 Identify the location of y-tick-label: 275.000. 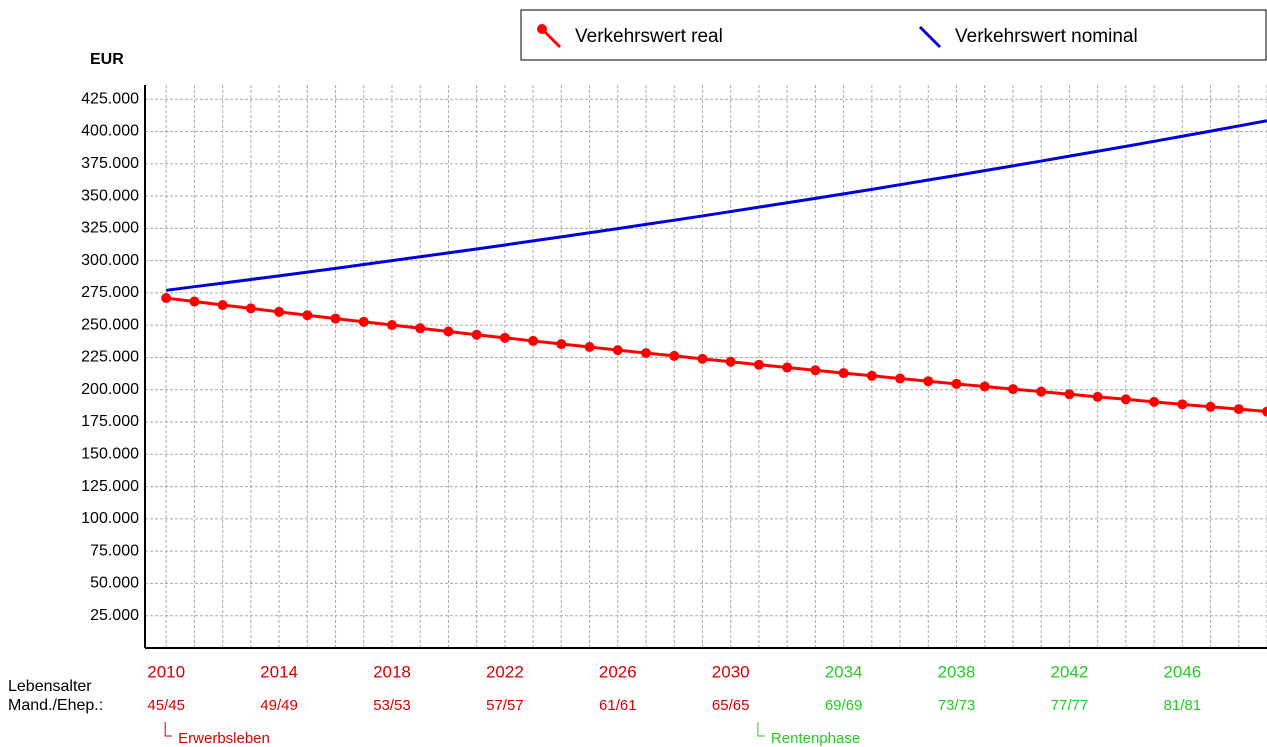
(110, 292).